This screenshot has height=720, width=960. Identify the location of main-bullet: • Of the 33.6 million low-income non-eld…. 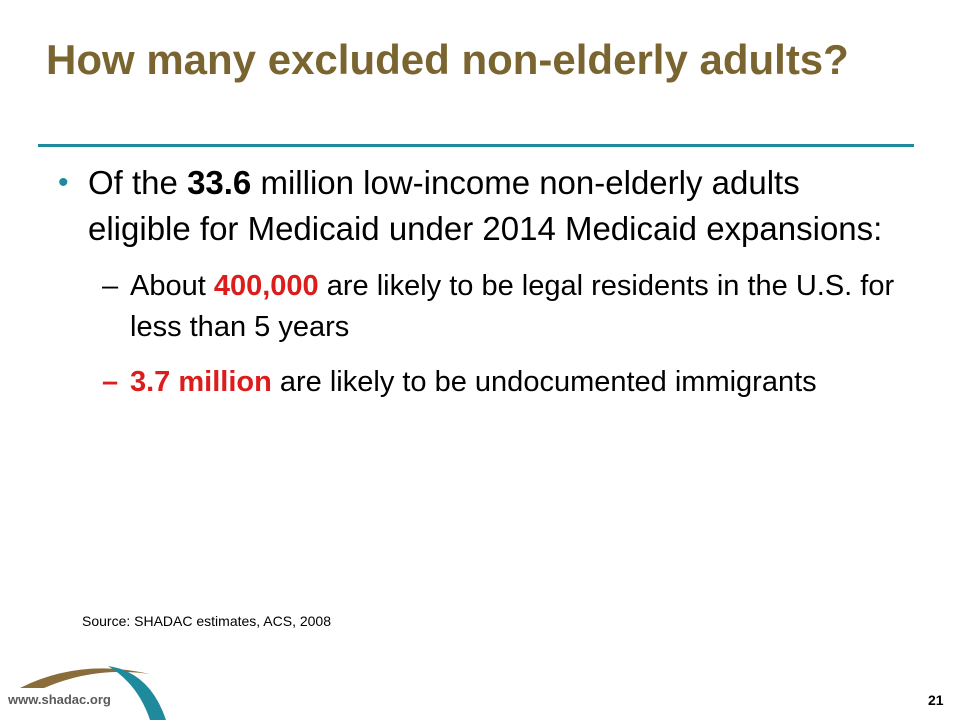
(478, 206).